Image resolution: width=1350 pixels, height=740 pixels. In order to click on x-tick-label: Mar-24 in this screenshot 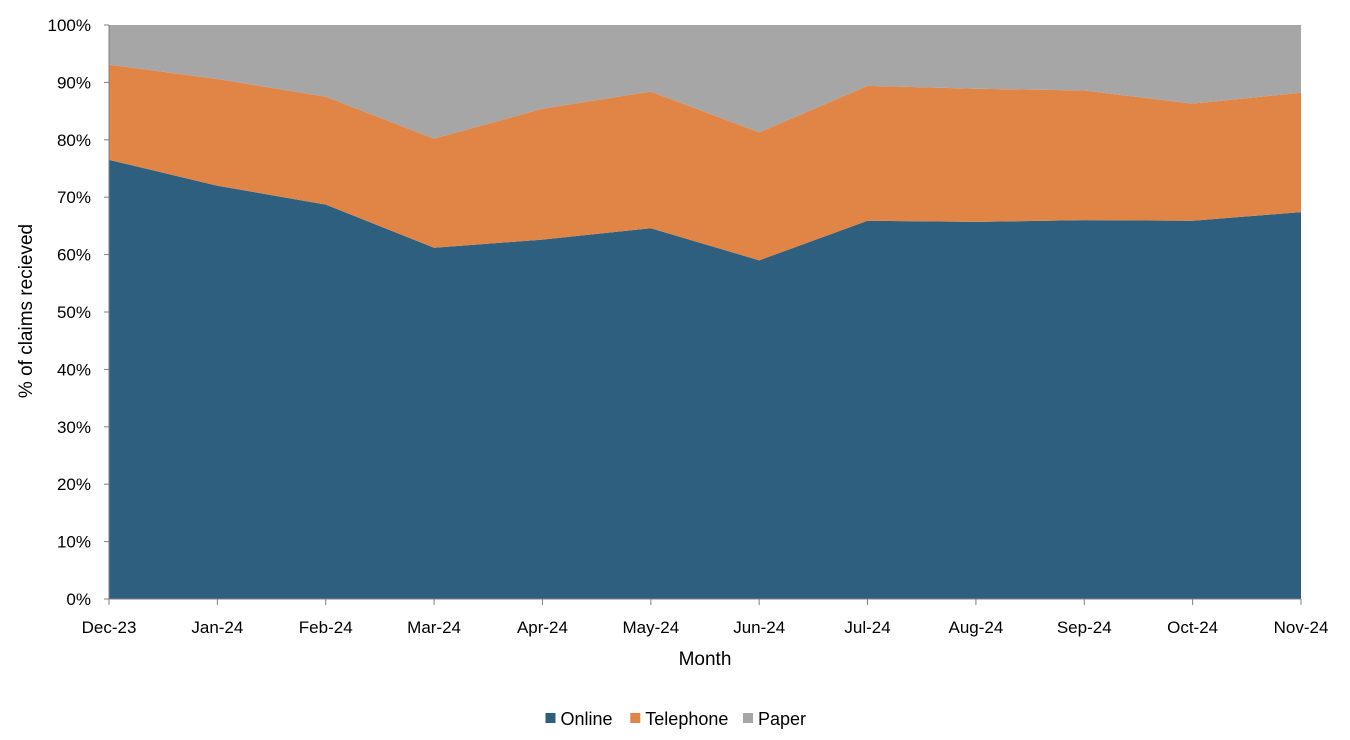, I will do `click(434, 627)`.